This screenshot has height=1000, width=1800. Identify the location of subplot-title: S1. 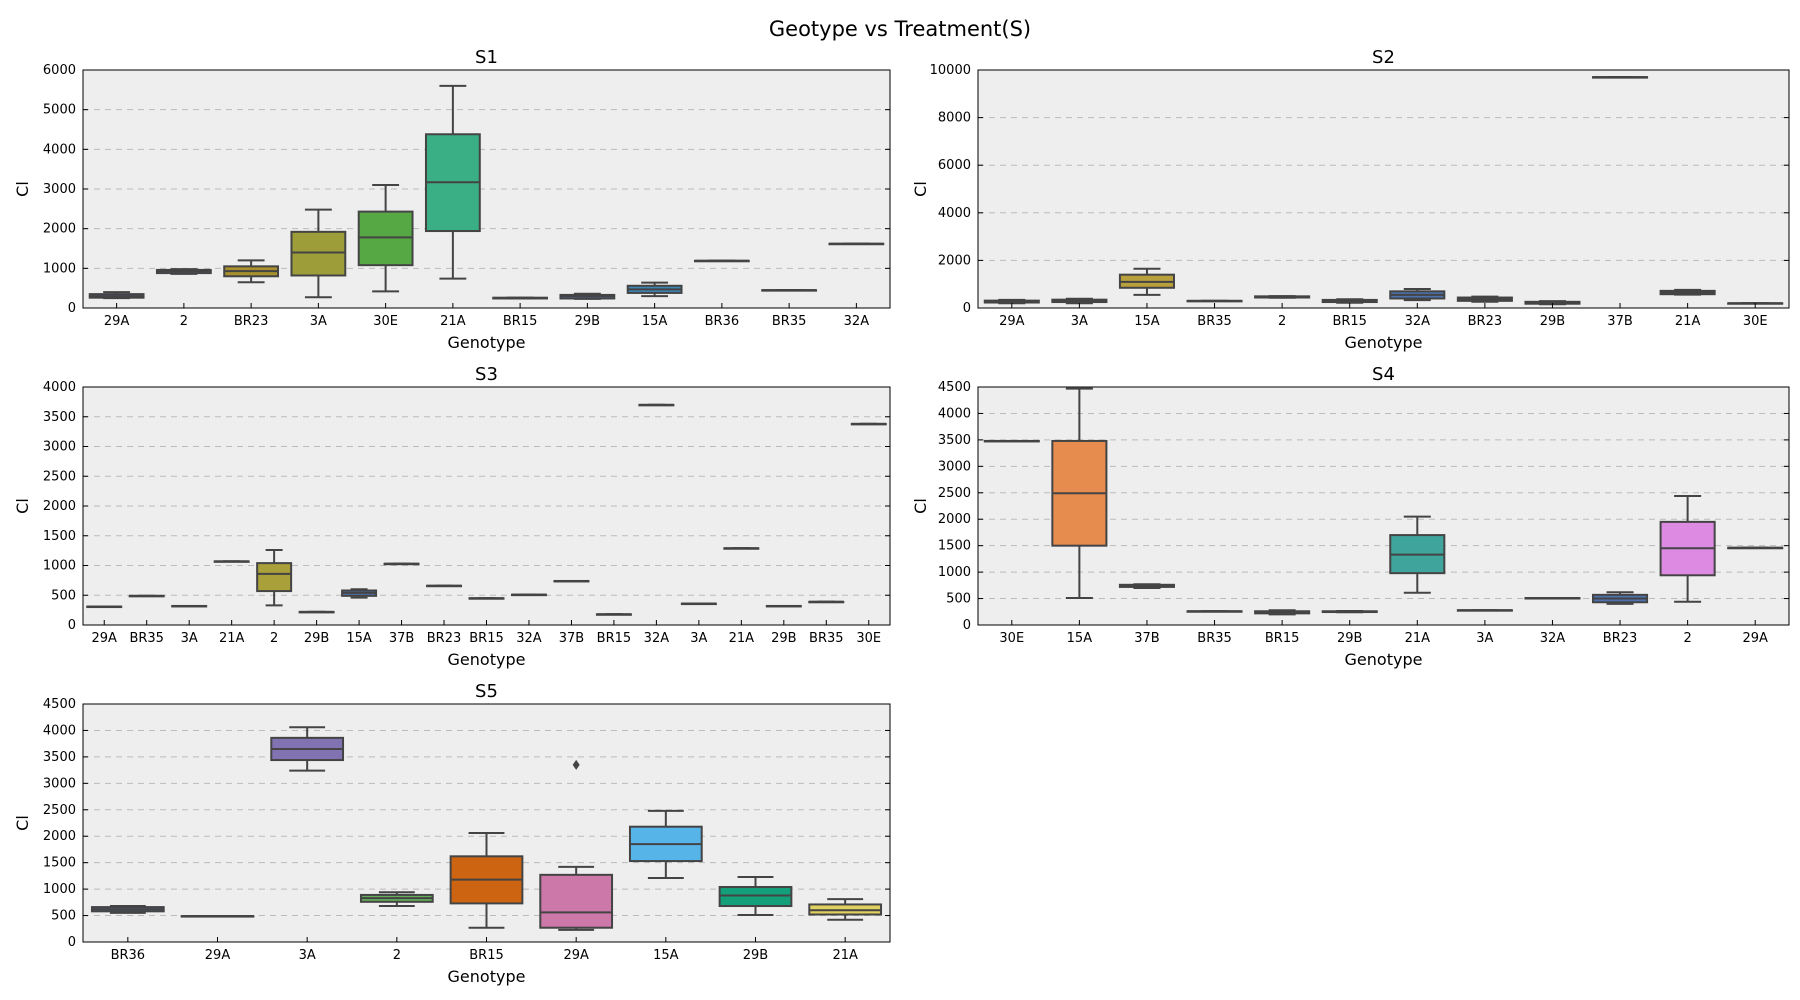
(486, 57).